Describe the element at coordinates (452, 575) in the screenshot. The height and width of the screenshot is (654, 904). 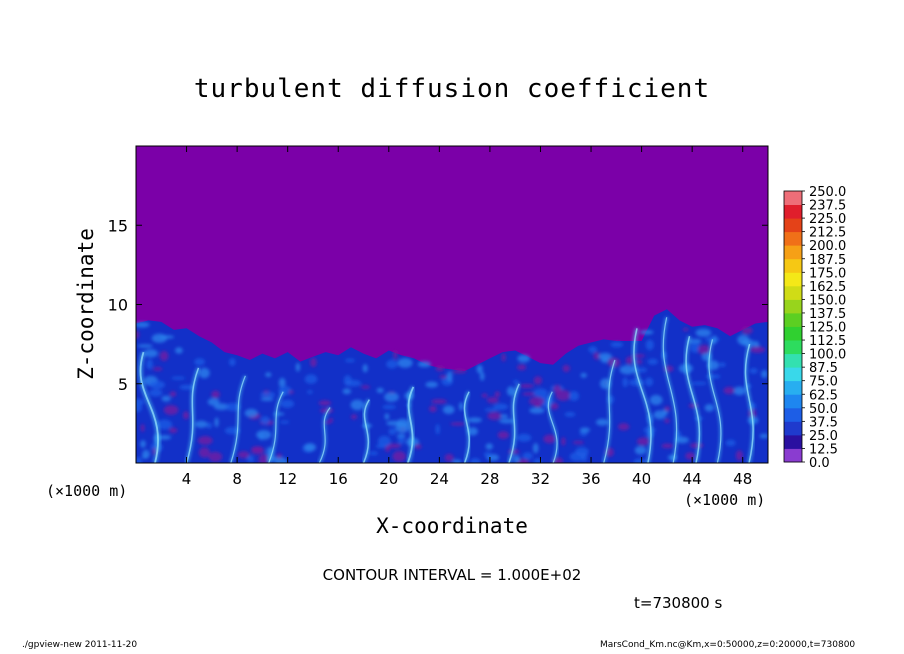
I see `contour-interval: CONTOUR INTERVAL = 1.000E+02` at that location.